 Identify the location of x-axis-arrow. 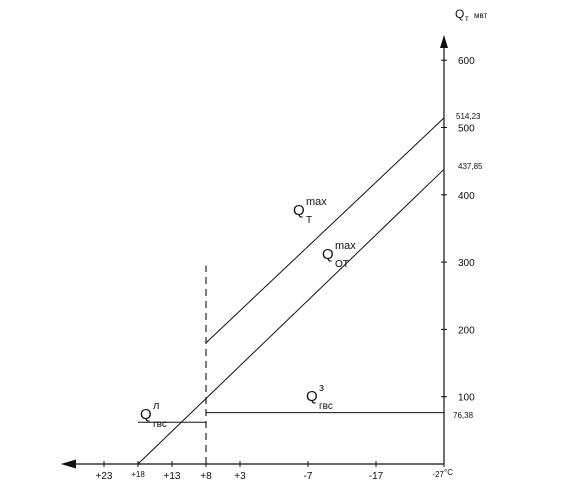
(68, 464).